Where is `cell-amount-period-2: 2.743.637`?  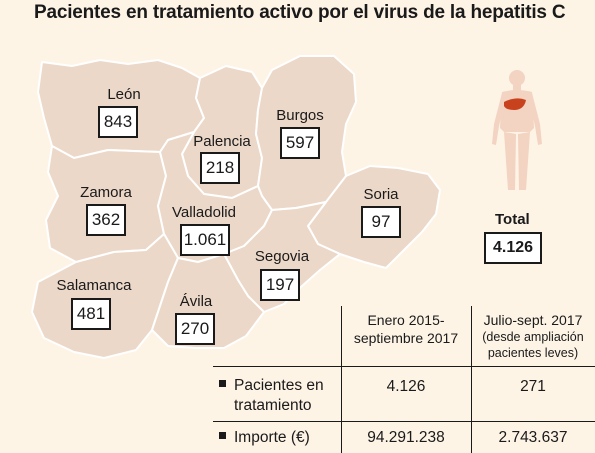 cell-amount-period-2: 2.743.637 is located at coordinates (533, 437).